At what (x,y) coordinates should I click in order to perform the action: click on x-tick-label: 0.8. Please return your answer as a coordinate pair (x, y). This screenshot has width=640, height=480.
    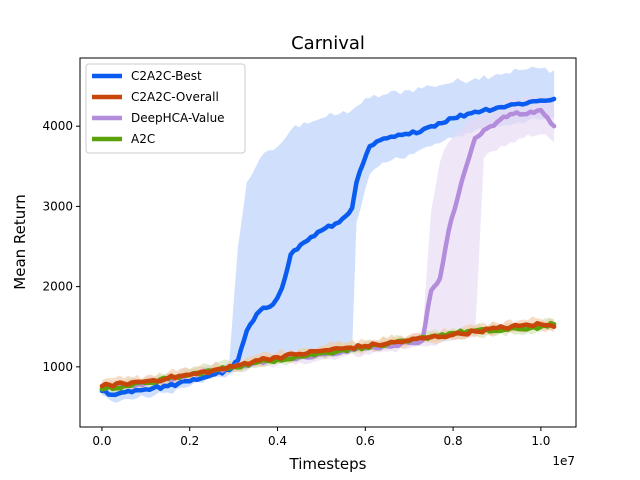
    Looking at the image, I should click on (453, 441).